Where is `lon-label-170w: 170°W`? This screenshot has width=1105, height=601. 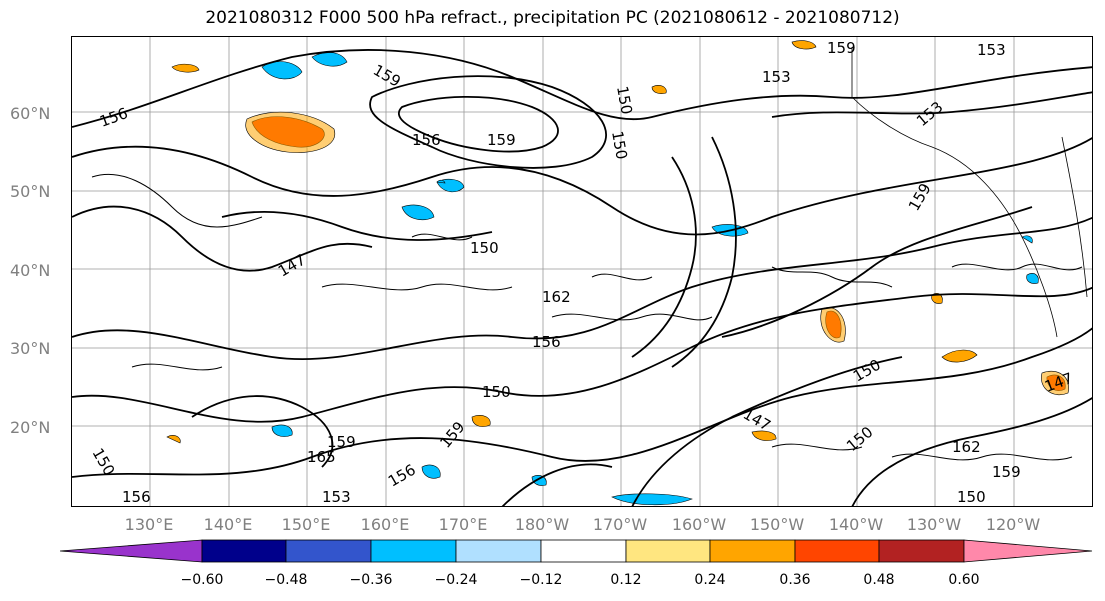 lon-label-170w: 170°W is located at coordinates (620, 524).